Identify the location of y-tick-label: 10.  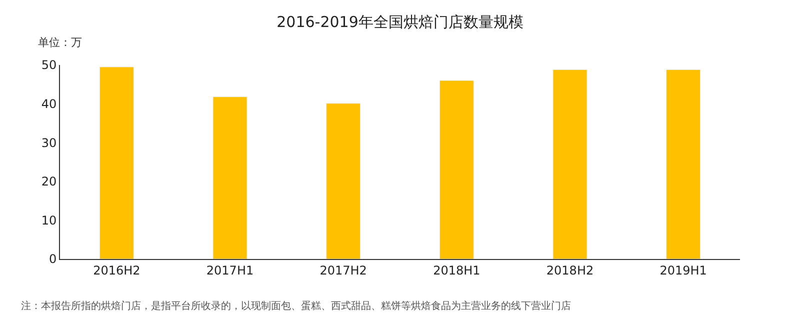
(49, 220).